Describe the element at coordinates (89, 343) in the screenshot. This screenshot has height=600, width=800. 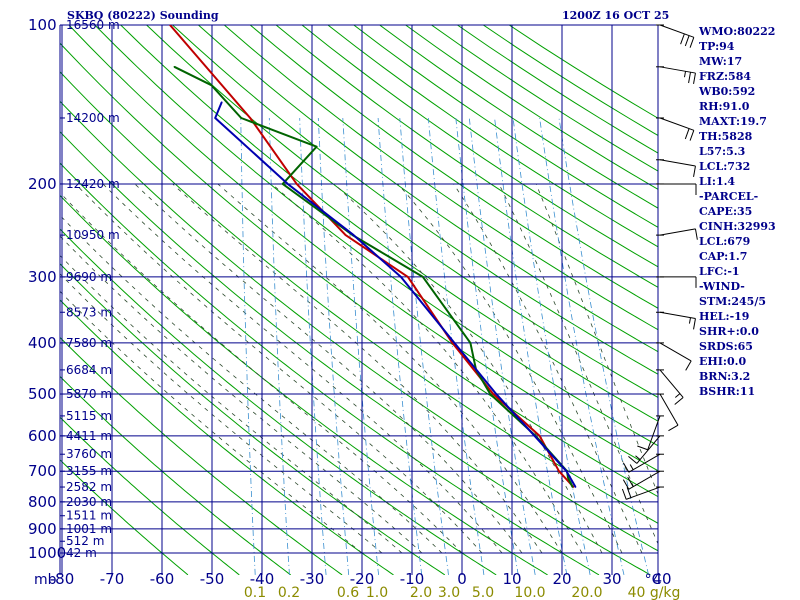
I see `height-label: 7580 m` at that location.